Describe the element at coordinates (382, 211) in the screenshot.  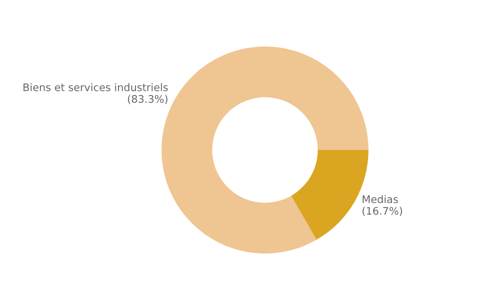
I see `data-label: (16.7%)` at that location.